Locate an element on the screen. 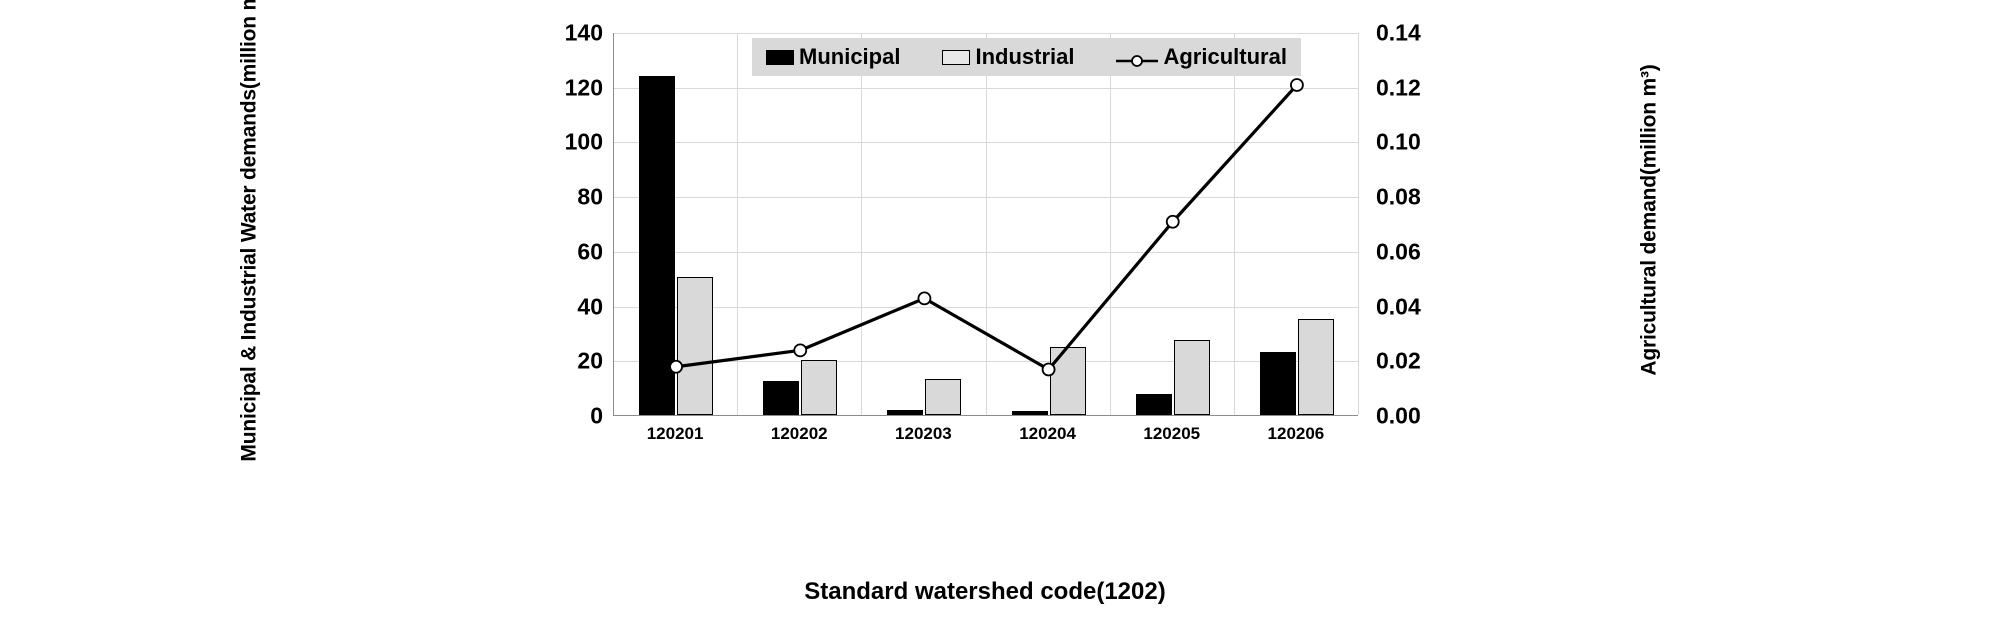 The height and width of the screenshot is (632, 2008). white-square-swatch-icon is located at coordinates (956, 57).